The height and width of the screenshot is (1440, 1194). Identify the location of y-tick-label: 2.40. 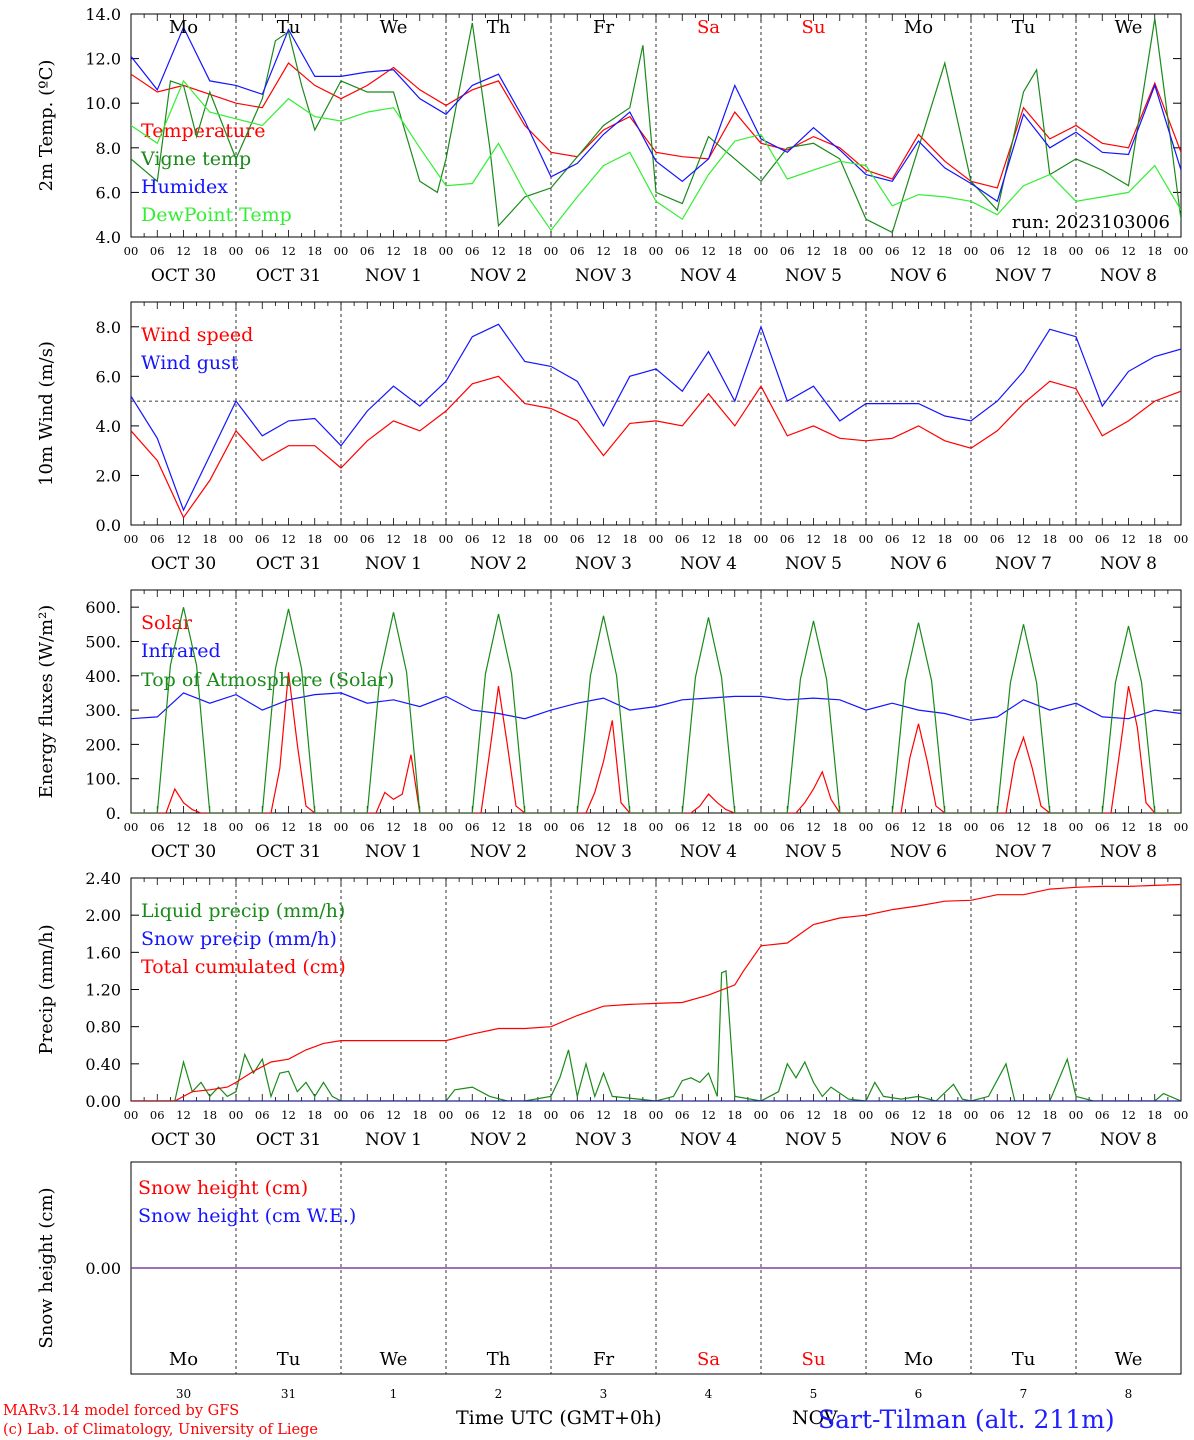
(103, 878).